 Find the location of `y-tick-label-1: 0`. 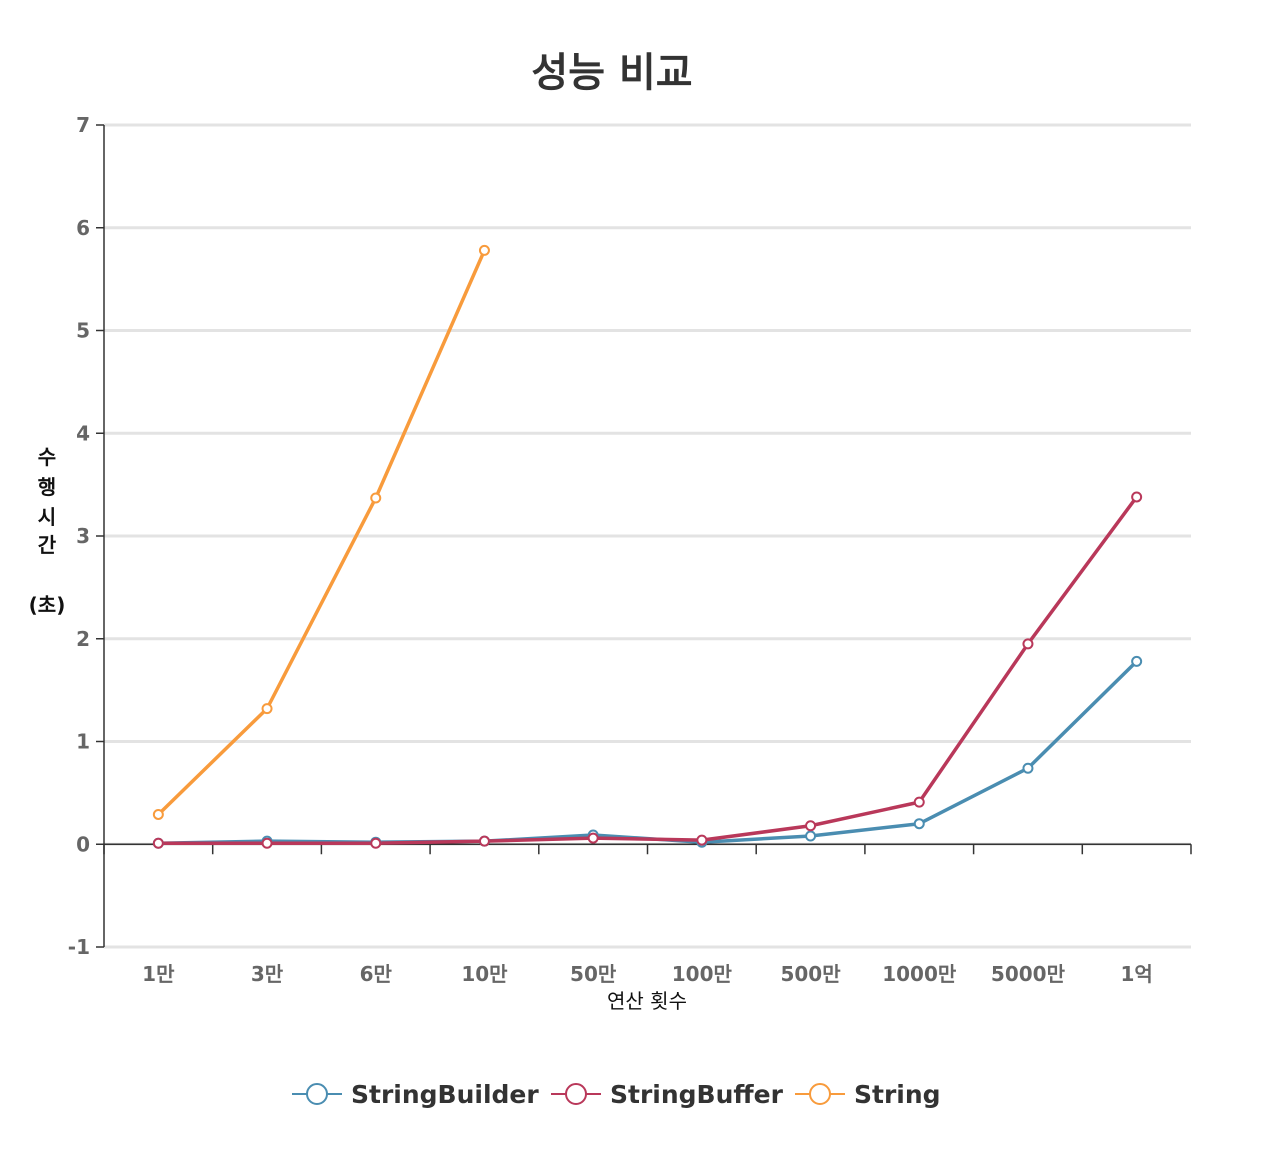

y-tick-label-1: 0 is located at coordinates (83, 844).